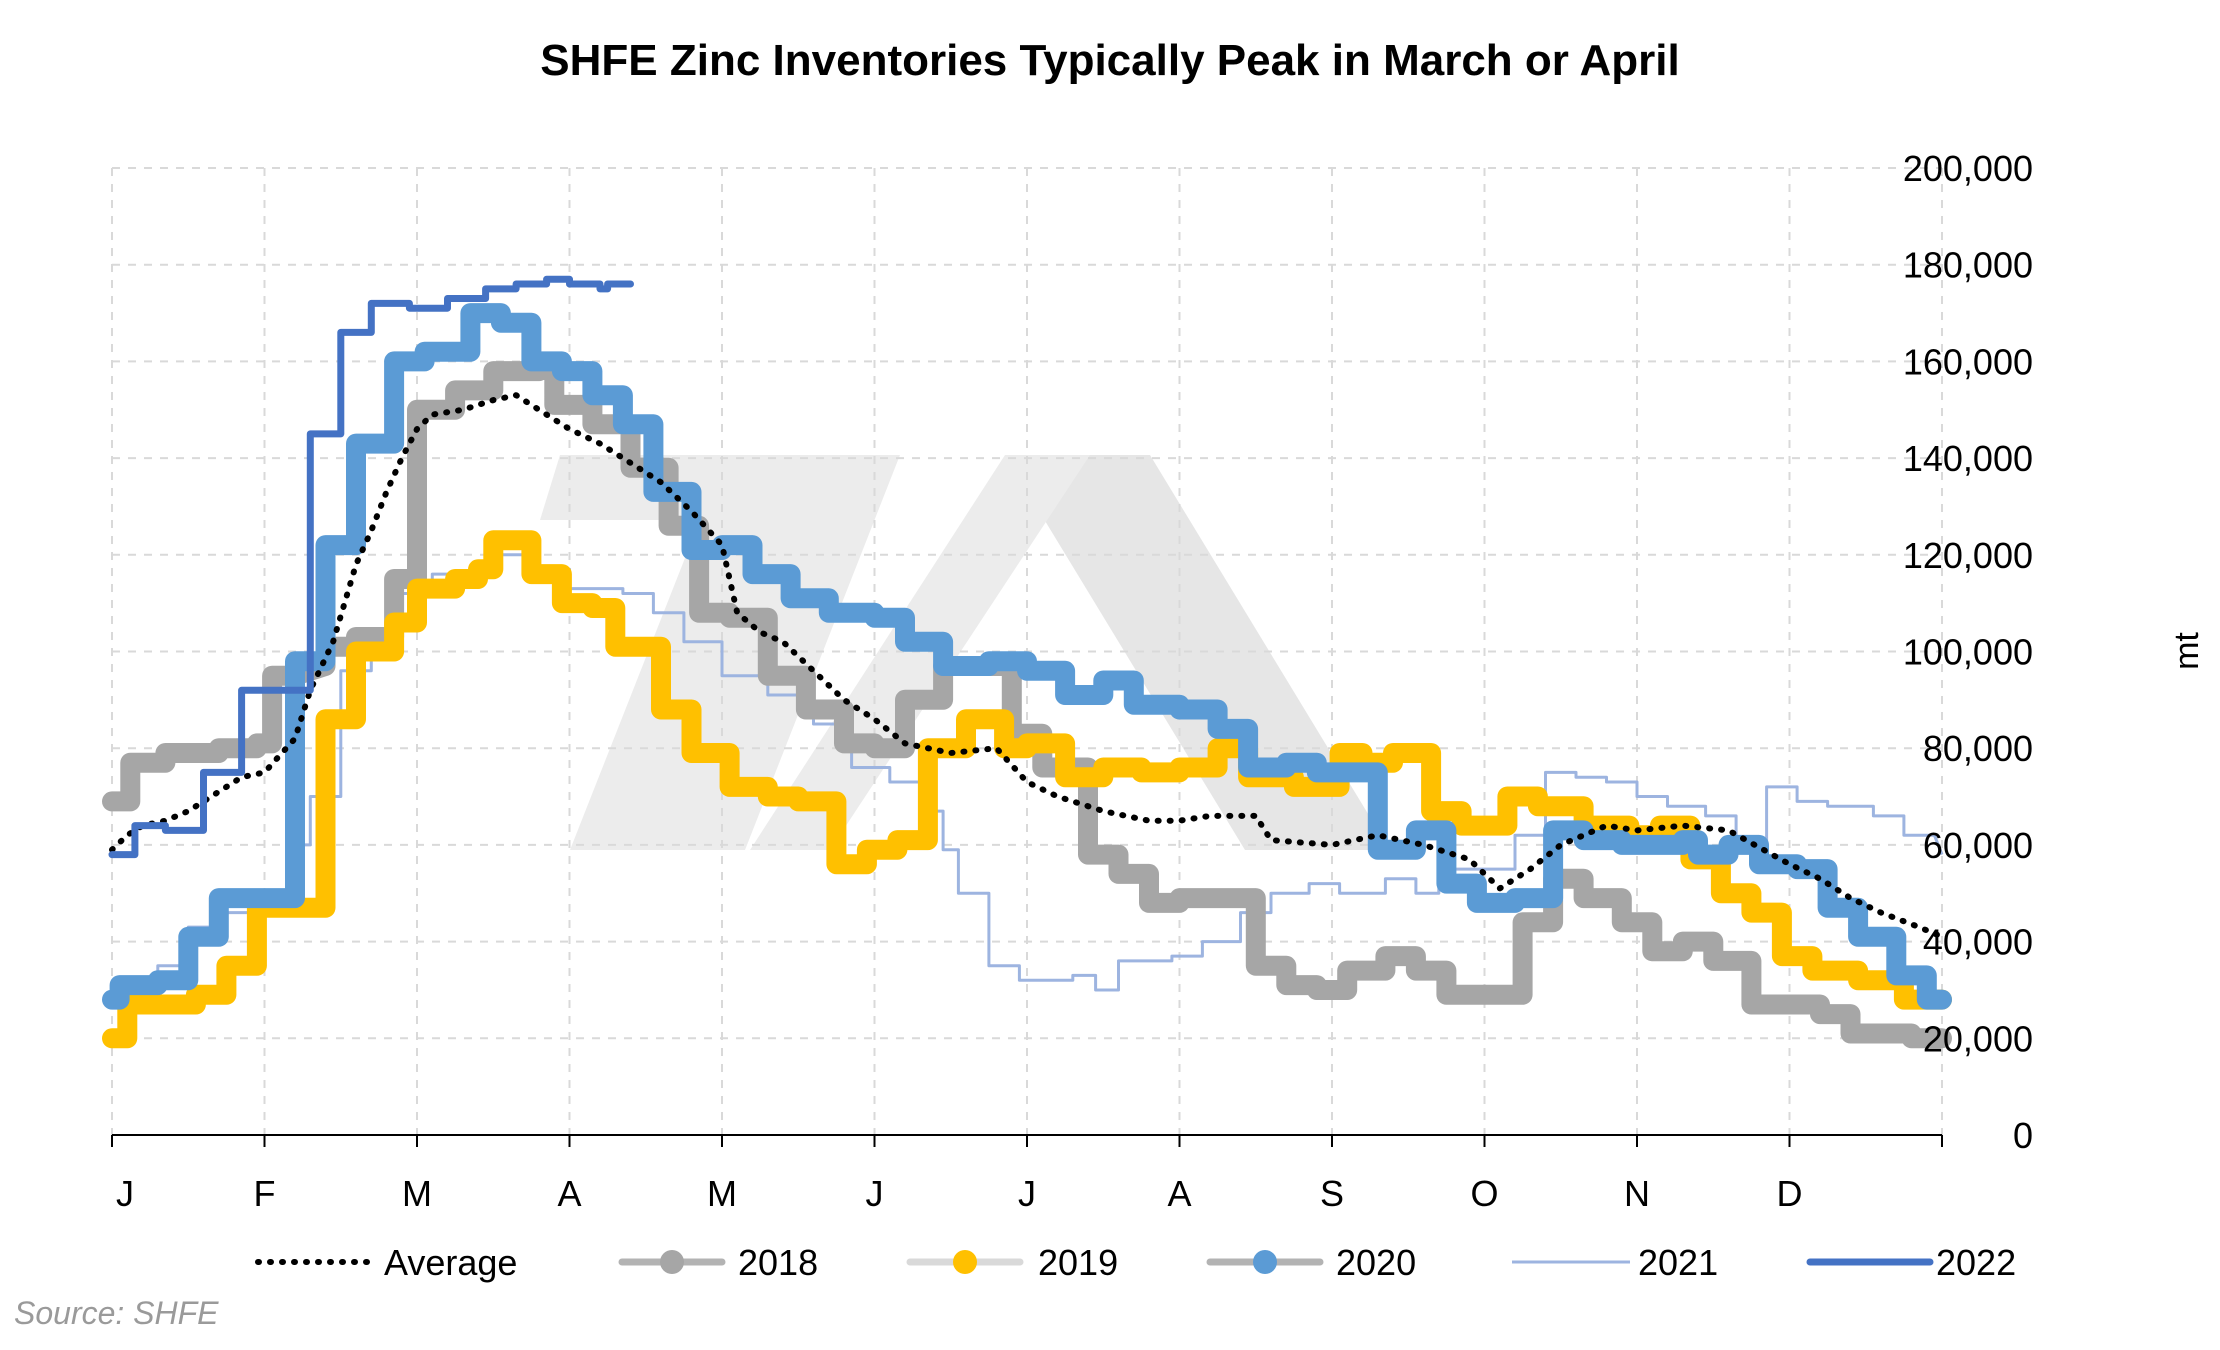 This screenshot has width=2220, height=1350. What do you see at coordinates (265, 1193) in the screenshot?
I see `x-tick-label: F` at bounding box center [265, 1193].